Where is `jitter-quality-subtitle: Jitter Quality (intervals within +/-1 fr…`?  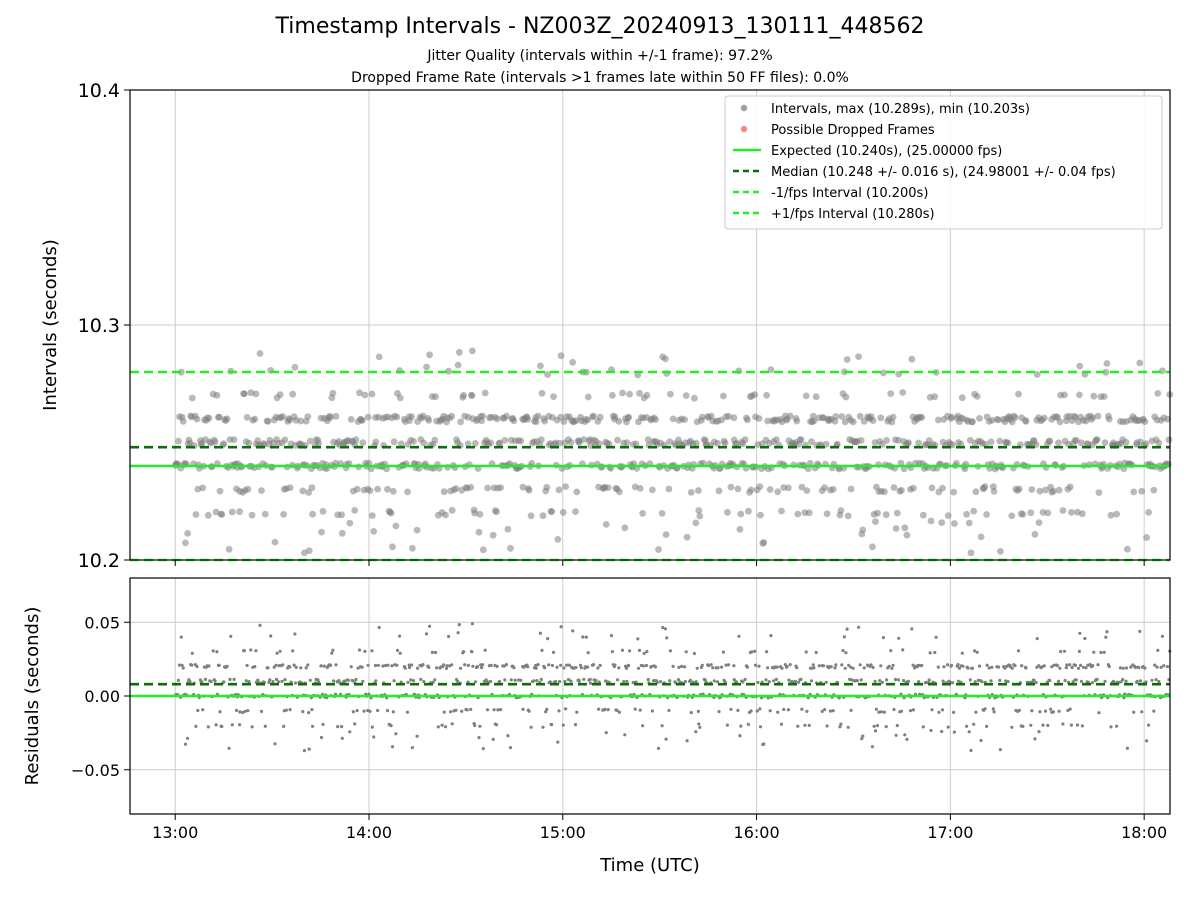
jitter-quality-subtitle: Jitter Quality (intervals within +/-1 fr… is located at coordinates (600, 56).